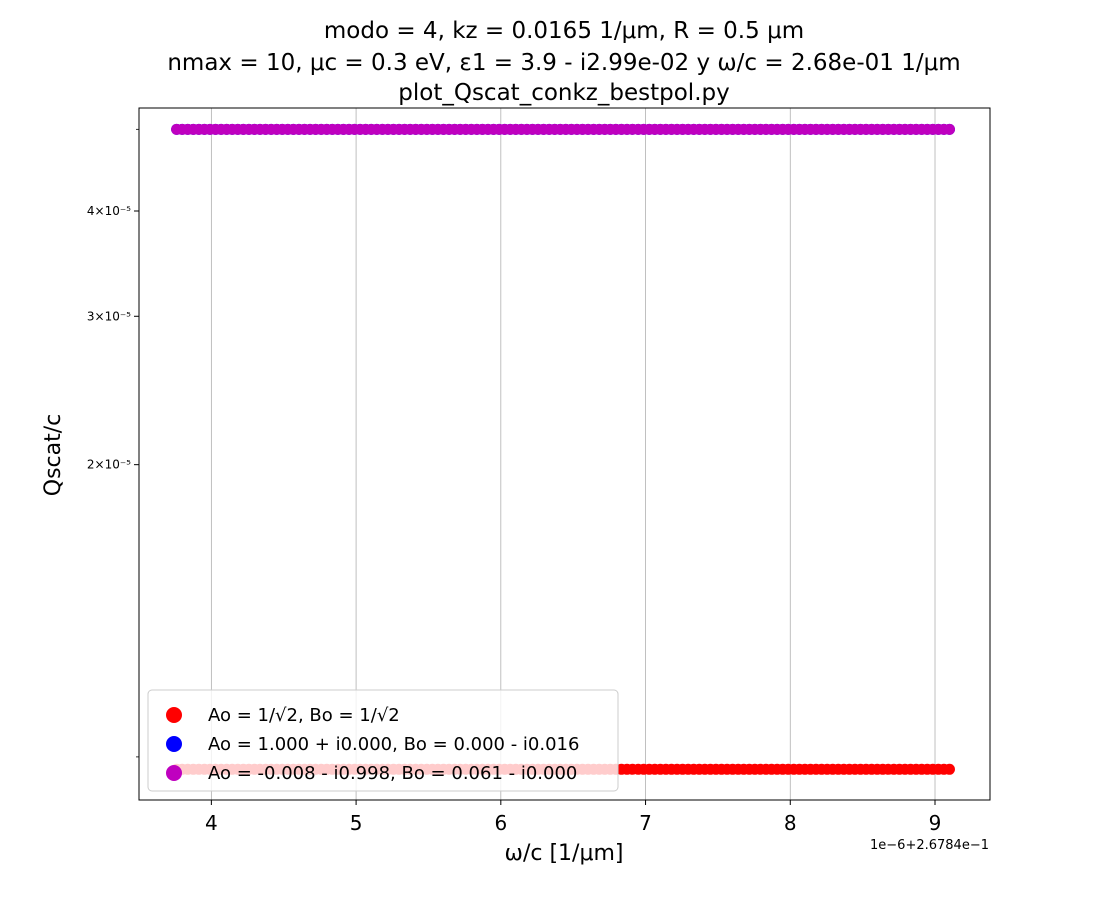  I want to click on title-line-1: modo = 4, kz = 0.0165 1/μm, R = 0.5 μm, so click(564, 31).